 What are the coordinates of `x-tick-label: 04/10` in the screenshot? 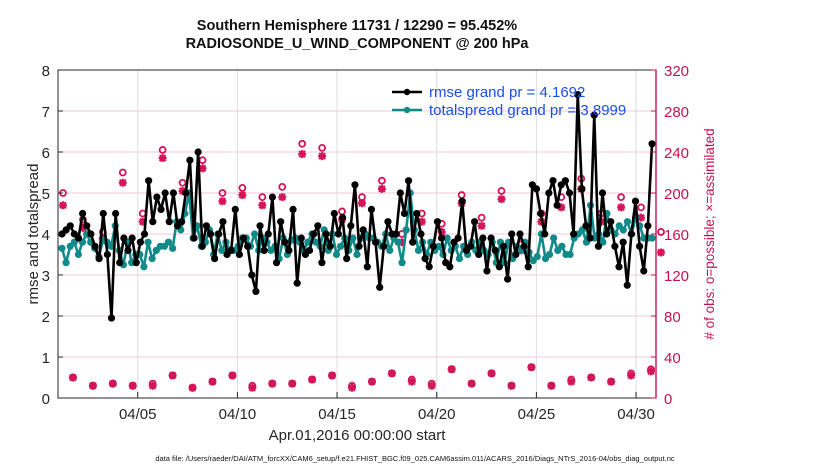 It's located at (238, 414).